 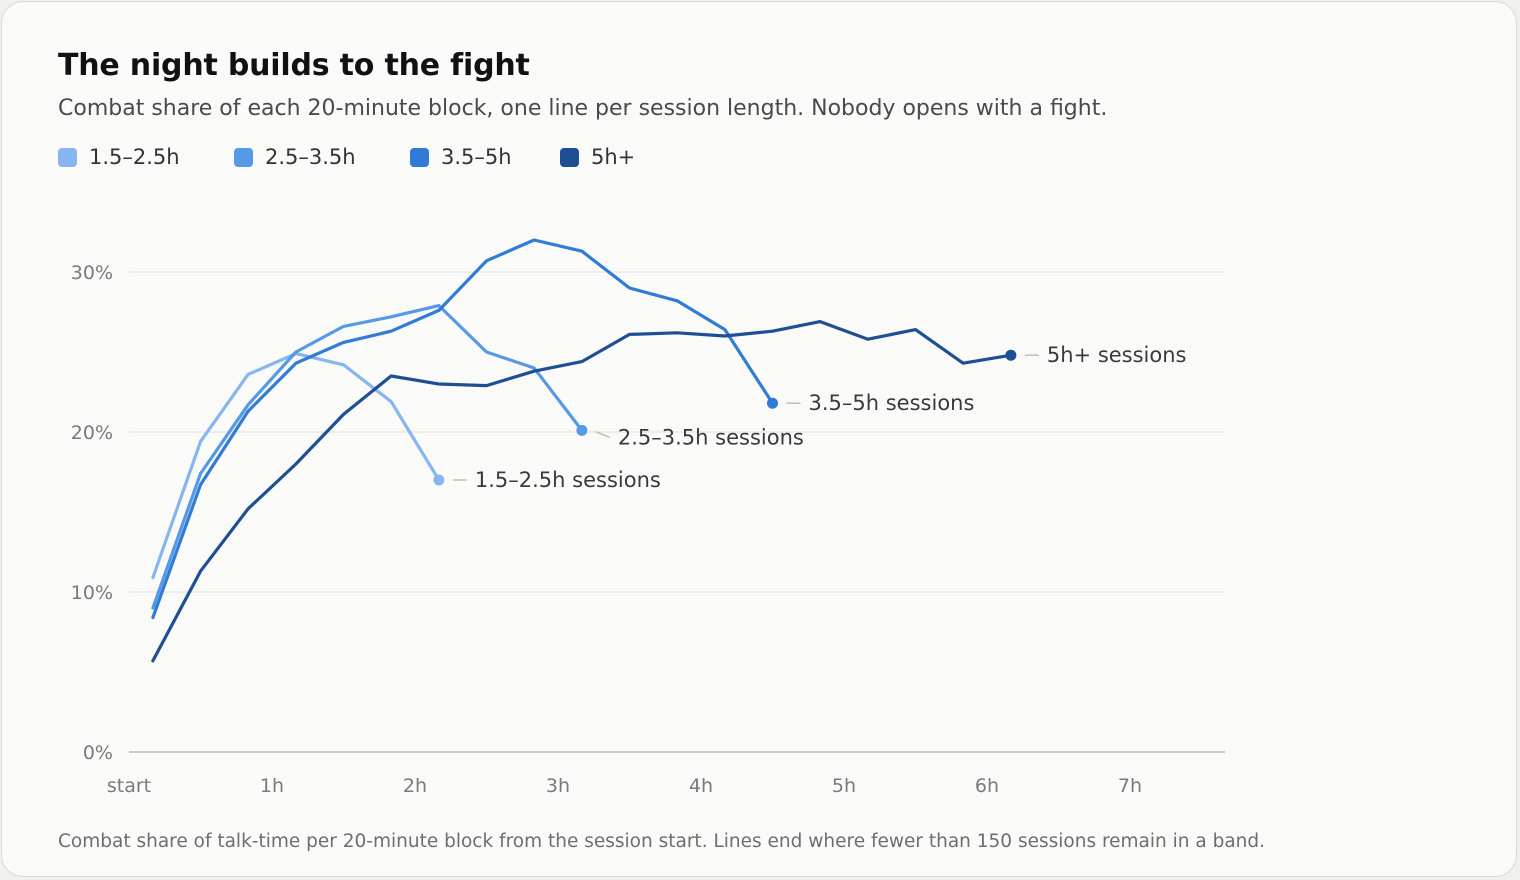 What do you see at coordinates (568, 480) in the screenshot?
I see `series-end-label: 1.5–2.5h sessions` at bounding box center [568, 480].